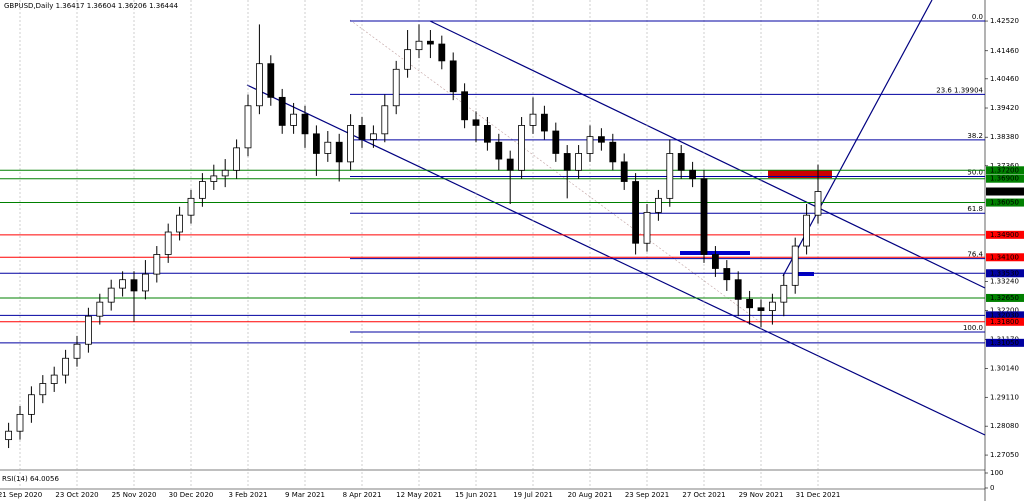  What do you see at coordinates (590, 495) in the screenshot?
I see `x-tick-label: 20 Aug 2021` at bounding box center [590, 495].